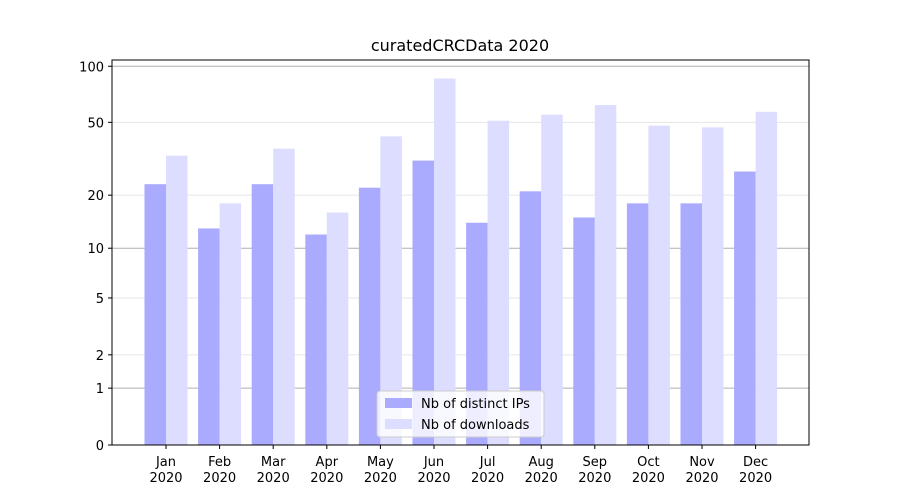 This screenshot has width=900, height=500. Describe the element at coordinates (433, 470) in the screenshot. I see `x-tick-label: Jun 2020` at that location.